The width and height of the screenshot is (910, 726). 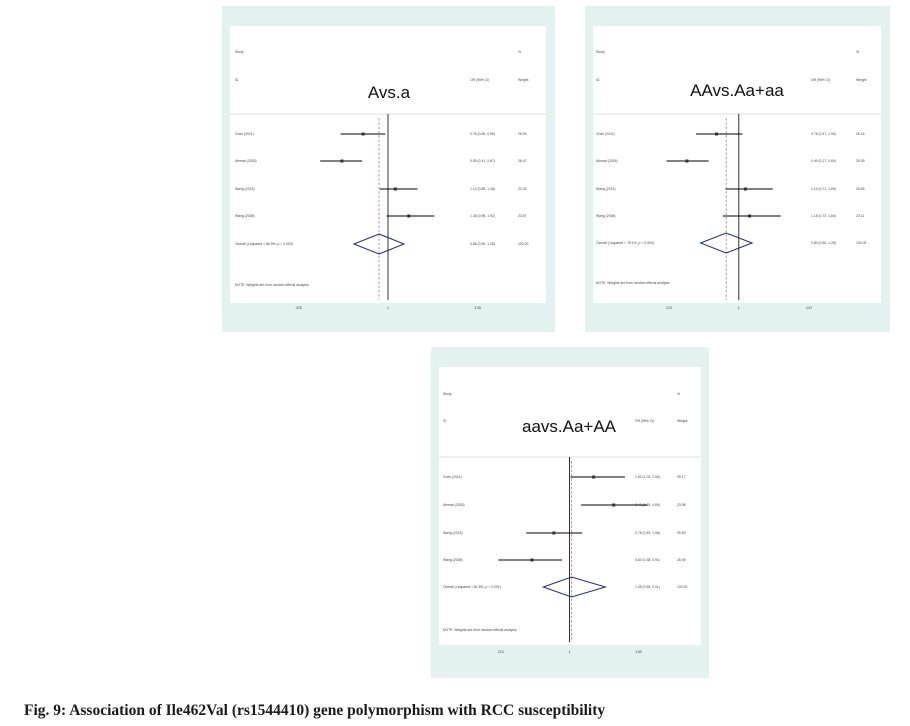 What do you see at coordinates (482, 161) in the screenshot?
I see `study-or-ci: 0.50 (0.41, 0.67)` at bounding box center [482, 161].